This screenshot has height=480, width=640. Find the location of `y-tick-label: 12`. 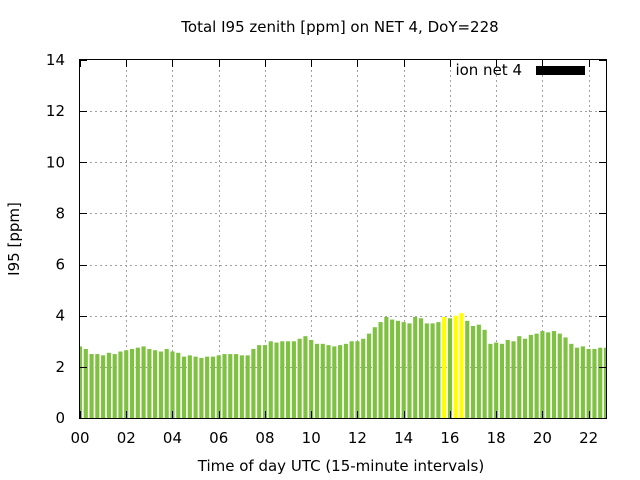

y-tick-label: 12 is located at coordinates (55, 111).